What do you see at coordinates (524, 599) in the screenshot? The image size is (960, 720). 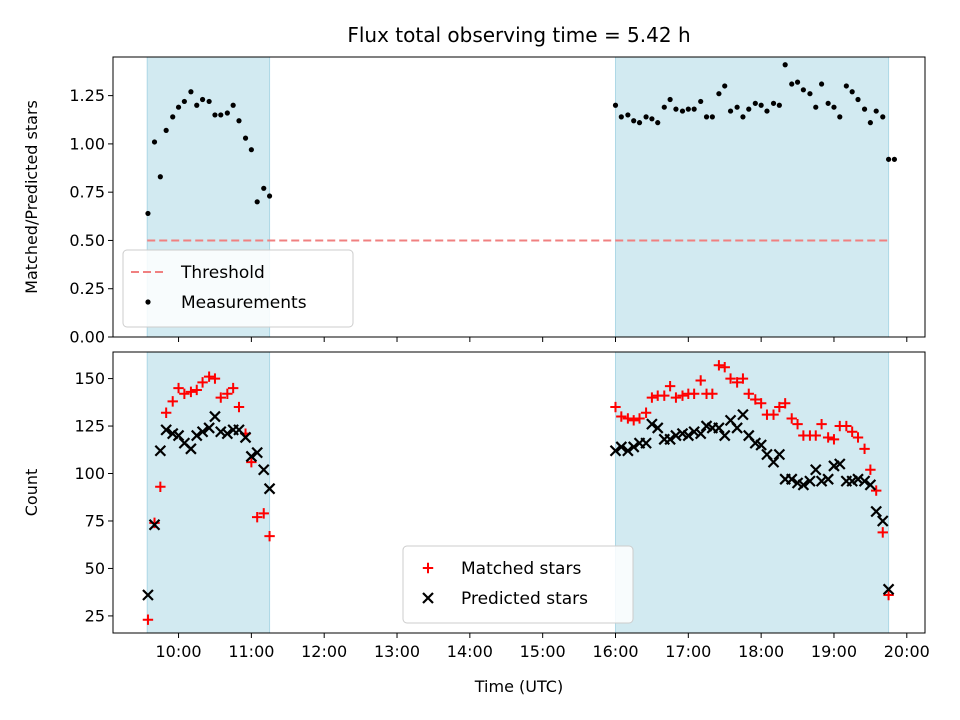 I see `legend-label: Predicted stars` at bounding box center [524, 599].